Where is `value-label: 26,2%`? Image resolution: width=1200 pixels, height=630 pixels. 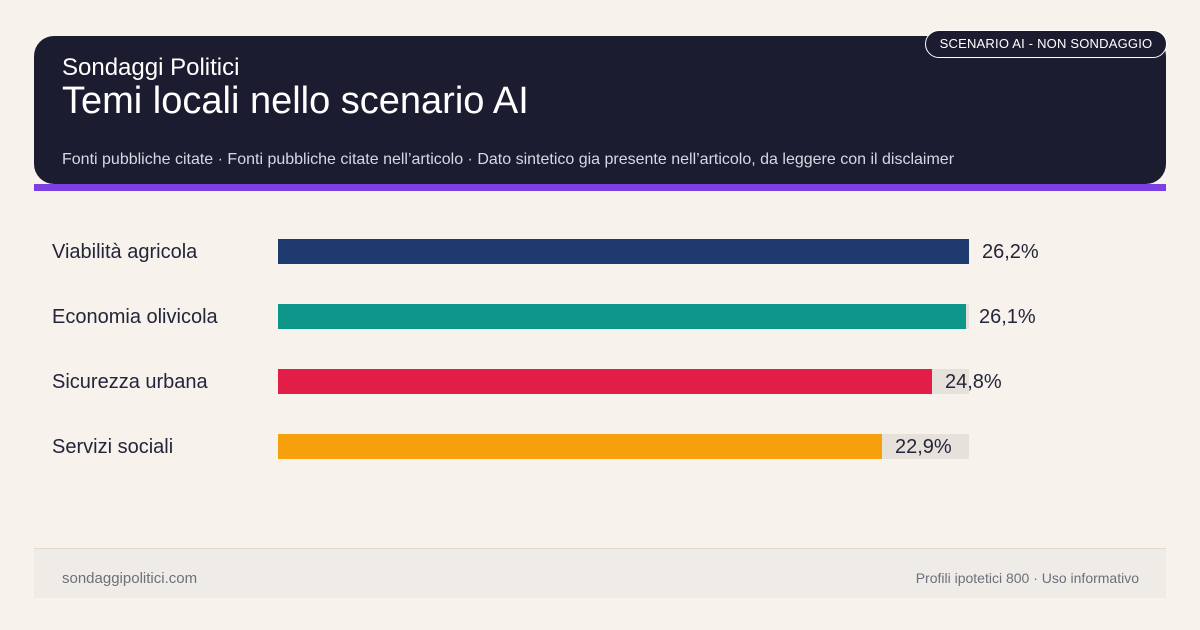
value-label: 26,2% is located at coordinates (1010, 252).